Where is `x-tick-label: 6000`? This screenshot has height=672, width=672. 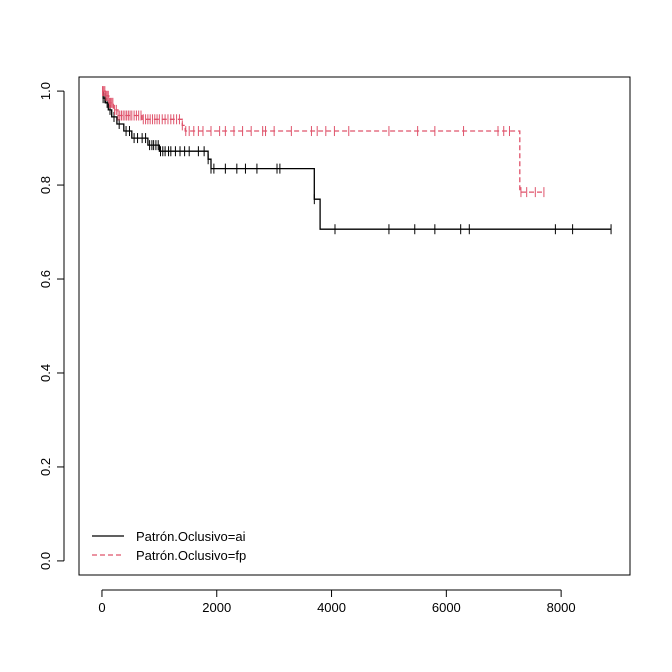
x-tick-label: 6000 is located at coordinates (446, 607).